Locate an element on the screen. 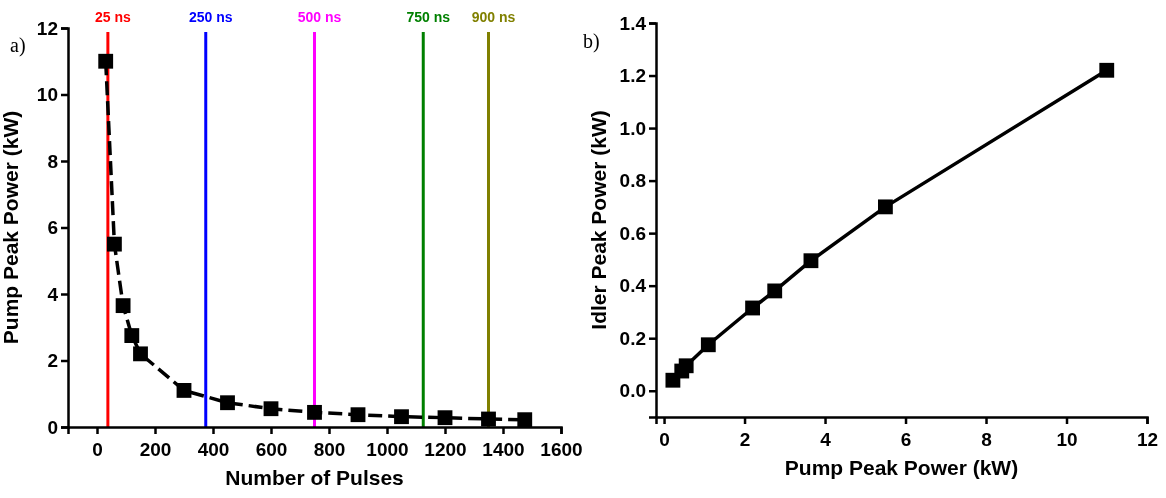 The image size is (1166, 498). y-tick-label: 0.4 is located at coordinates (633, 286).